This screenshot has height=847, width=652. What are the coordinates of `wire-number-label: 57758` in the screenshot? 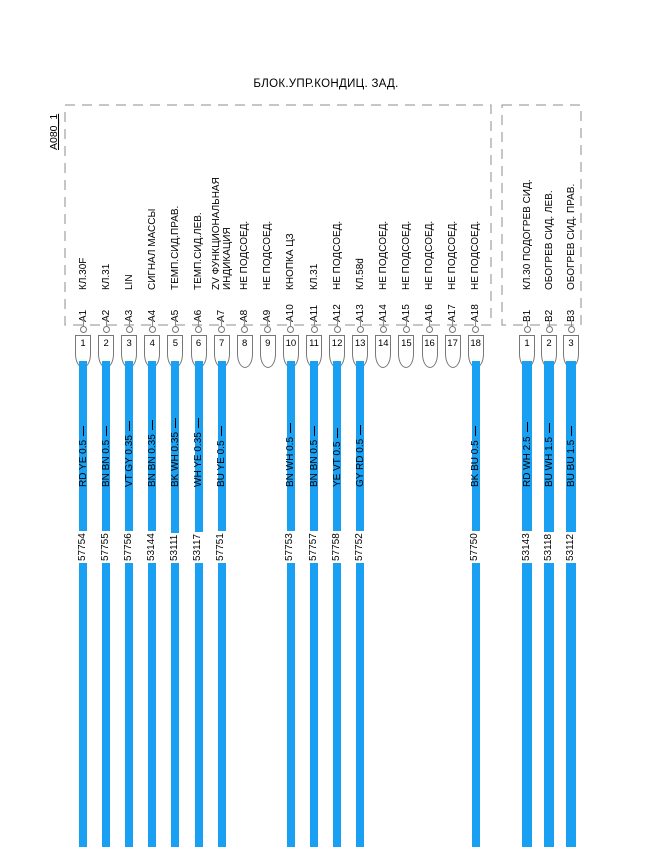 It's located at (336, 547).